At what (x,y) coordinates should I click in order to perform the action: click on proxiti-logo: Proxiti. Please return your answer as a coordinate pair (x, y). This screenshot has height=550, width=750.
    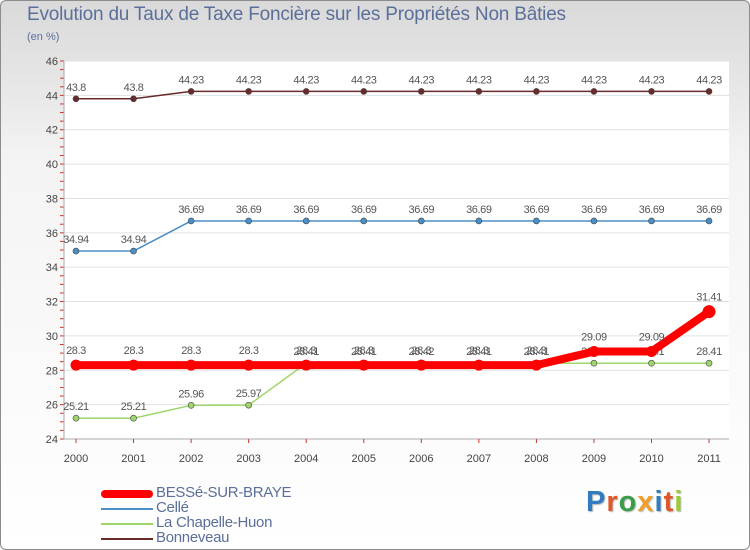
    Looking at the image, I should click on (634, 502).